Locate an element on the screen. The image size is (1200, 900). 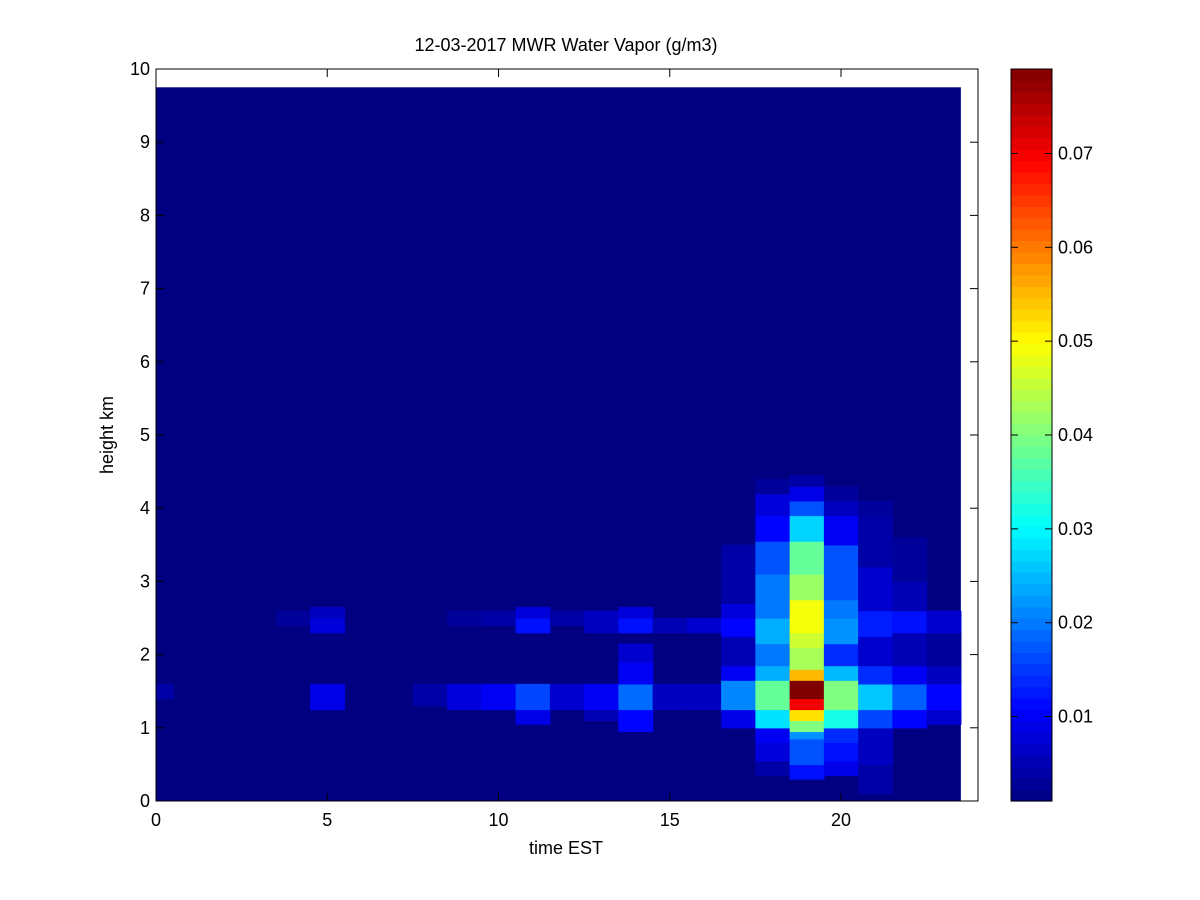
y-tick-label: 4 is located at coordinates (145, 508).